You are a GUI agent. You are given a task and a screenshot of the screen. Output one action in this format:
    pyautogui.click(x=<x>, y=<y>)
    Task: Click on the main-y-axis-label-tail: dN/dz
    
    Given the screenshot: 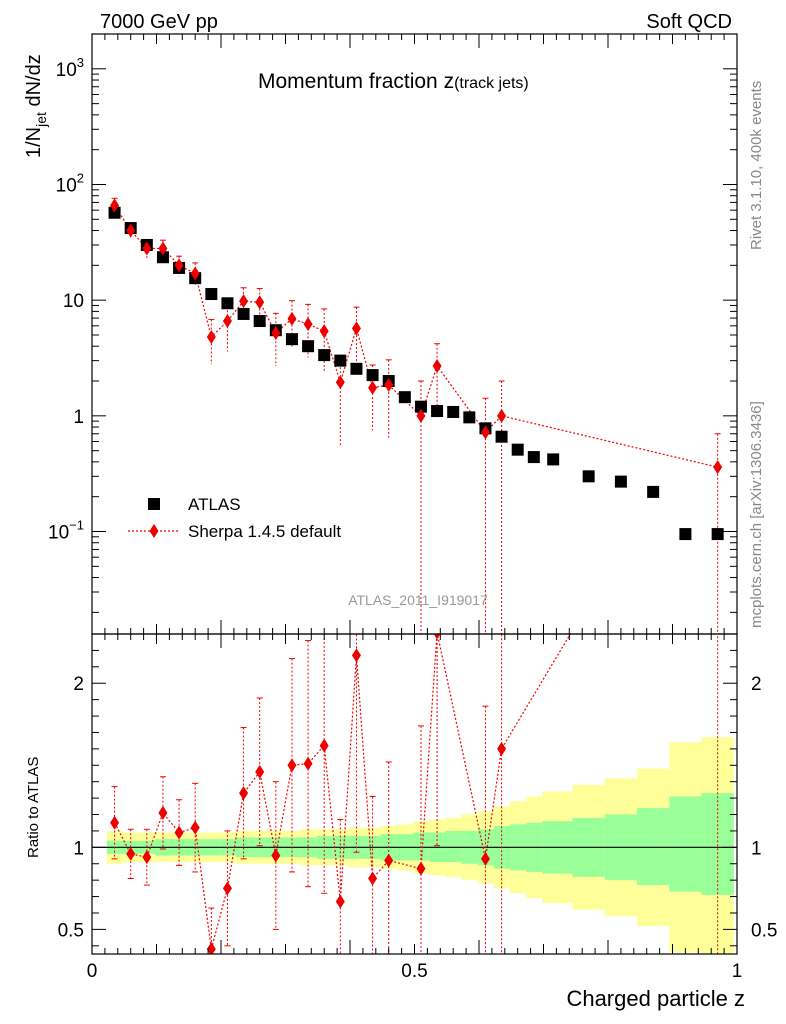 What is the action you would take?
    pyautogui.click(x=34, y=83)
    